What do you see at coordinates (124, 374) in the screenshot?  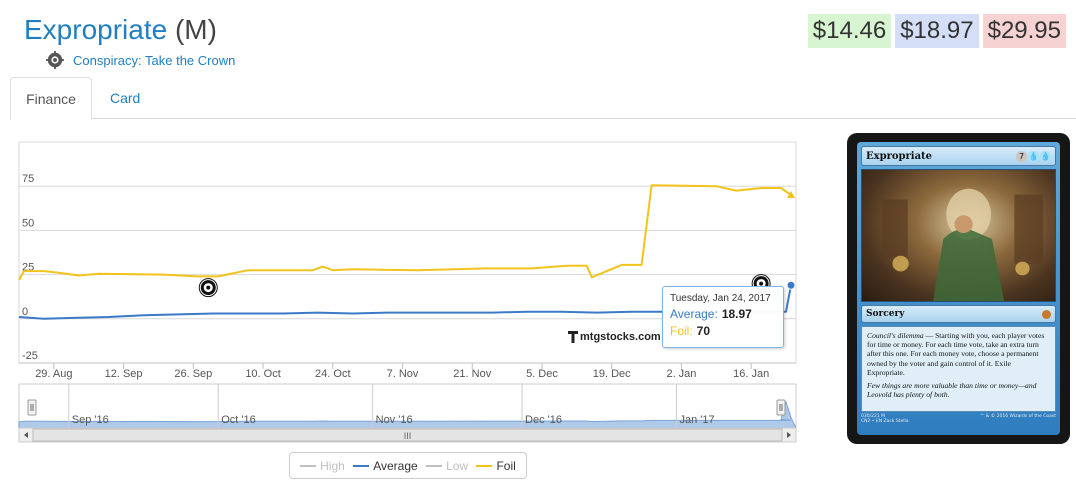 I see `x-tick-label: 12. Sep` at bounding box center [124, 374].